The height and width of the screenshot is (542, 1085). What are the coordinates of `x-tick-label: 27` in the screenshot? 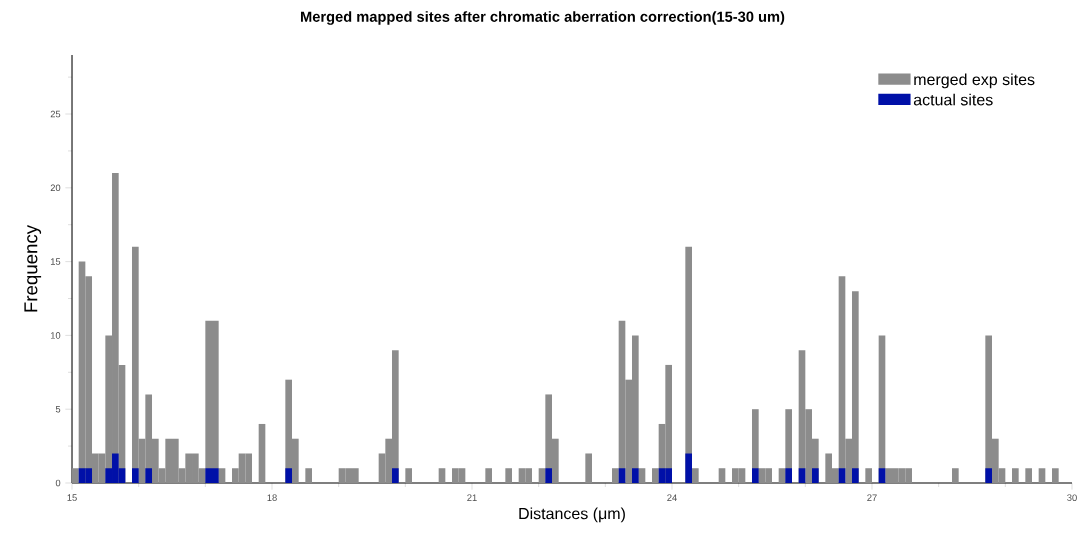 It's located at (872, 497).